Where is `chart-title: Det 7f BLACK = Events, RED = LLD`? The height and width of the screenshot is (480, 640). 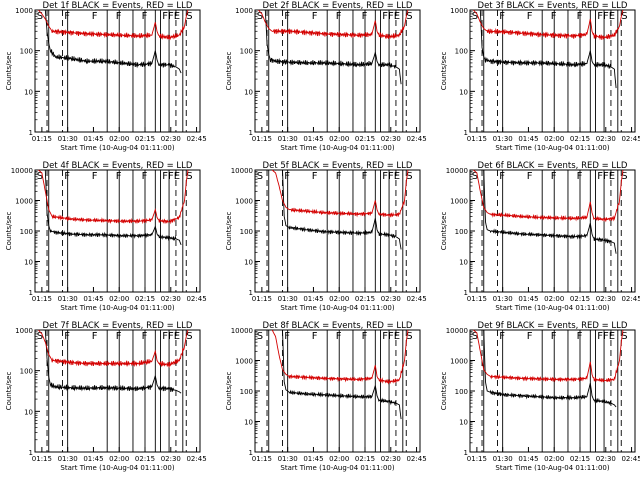 chart-title: Det 7f BLACK = Events, RED = LLD is located at coordinates (118, 326).